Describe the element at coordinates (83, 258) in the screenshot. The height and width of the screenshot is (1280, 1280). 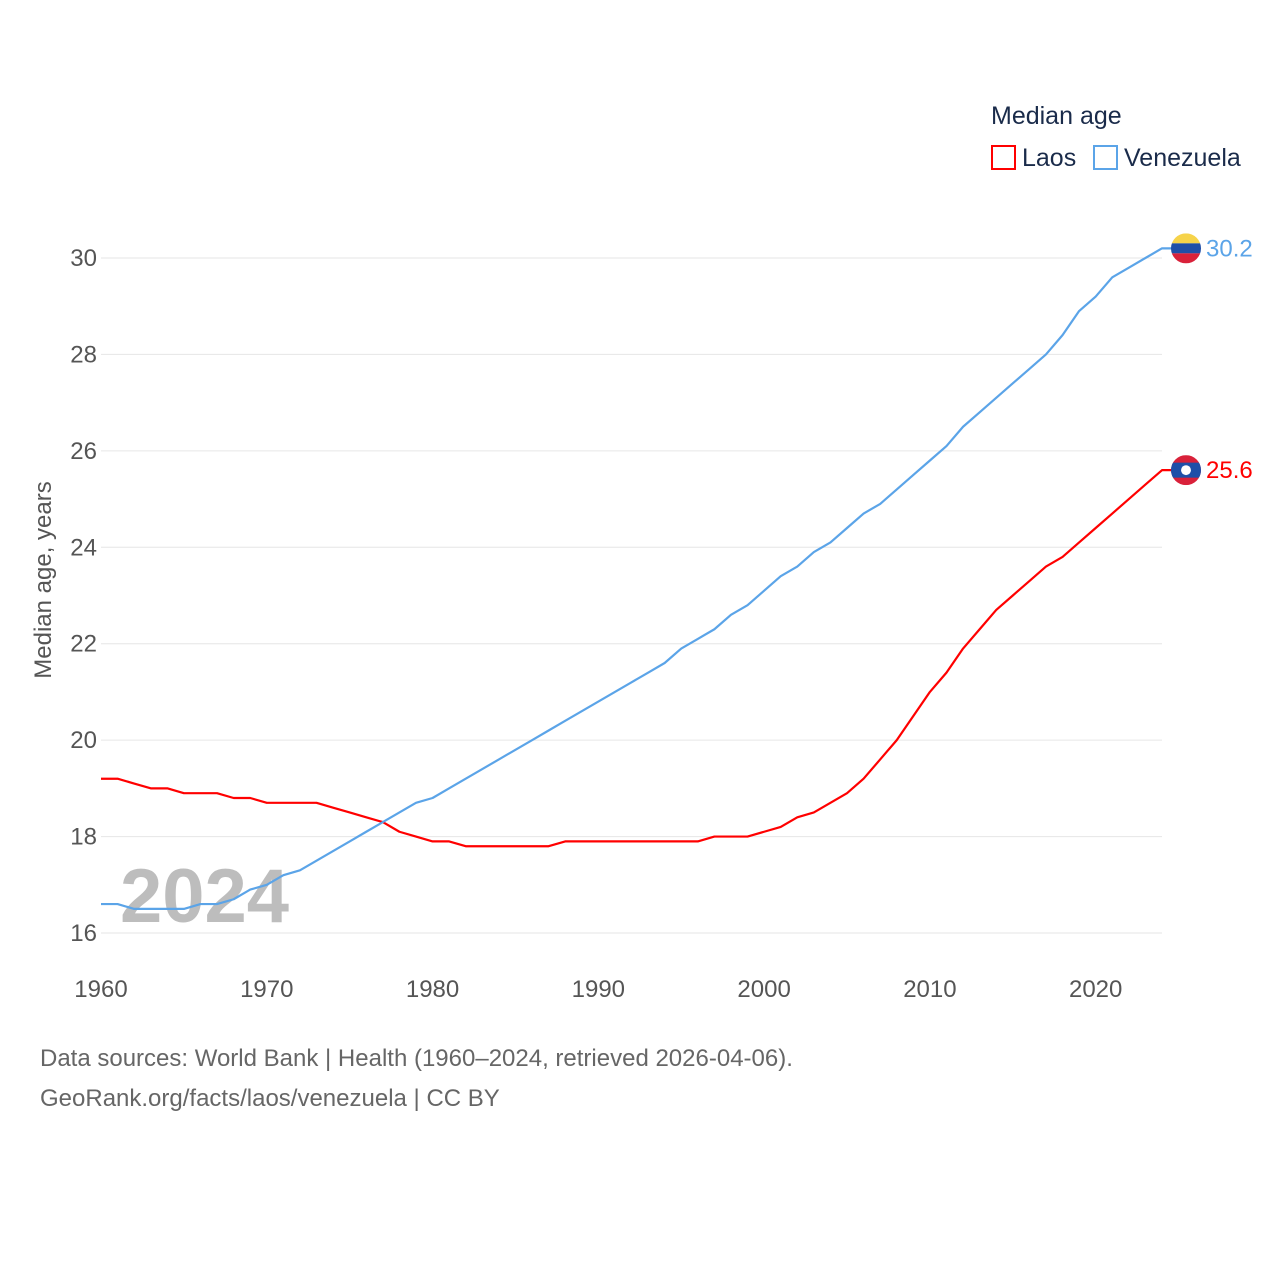
I see `y-tick-label: 30` at that location.